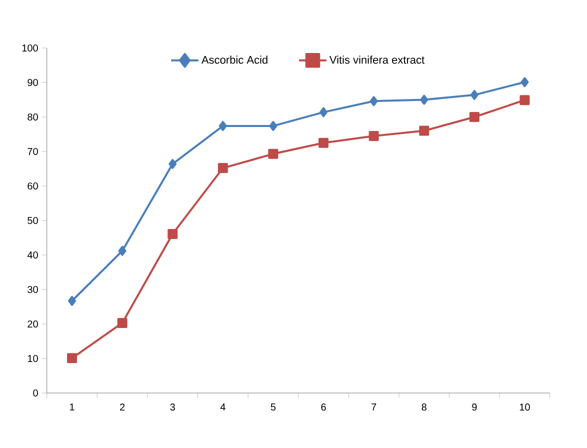 The height and width of the screenshot is (448, 587). What do you see at coordinates (33, 82) in the screenshot?
I see `y-tick-label: 90` at bounding box center [33, 82].